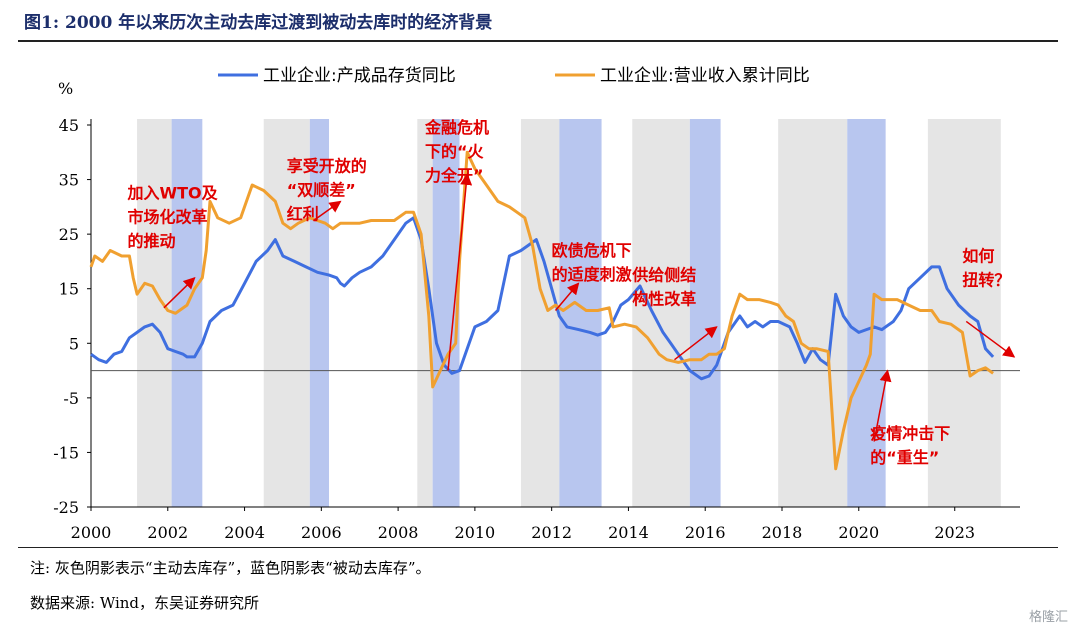  What do you see at coordinates (327, 189) in the screenshot?
I see `annotation-text: 享受开放的“双顺差”红利` at bounding box center [327, 189].